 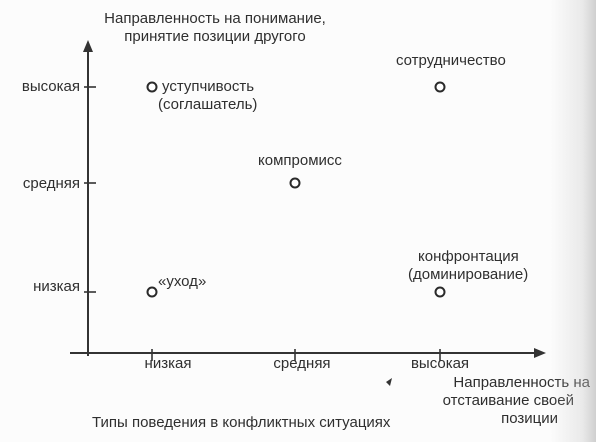 What do you see at coordinates (440, 363) in the screenshot?
I see `x-tick-label-high: высокая` at bounding box center [440, 363].